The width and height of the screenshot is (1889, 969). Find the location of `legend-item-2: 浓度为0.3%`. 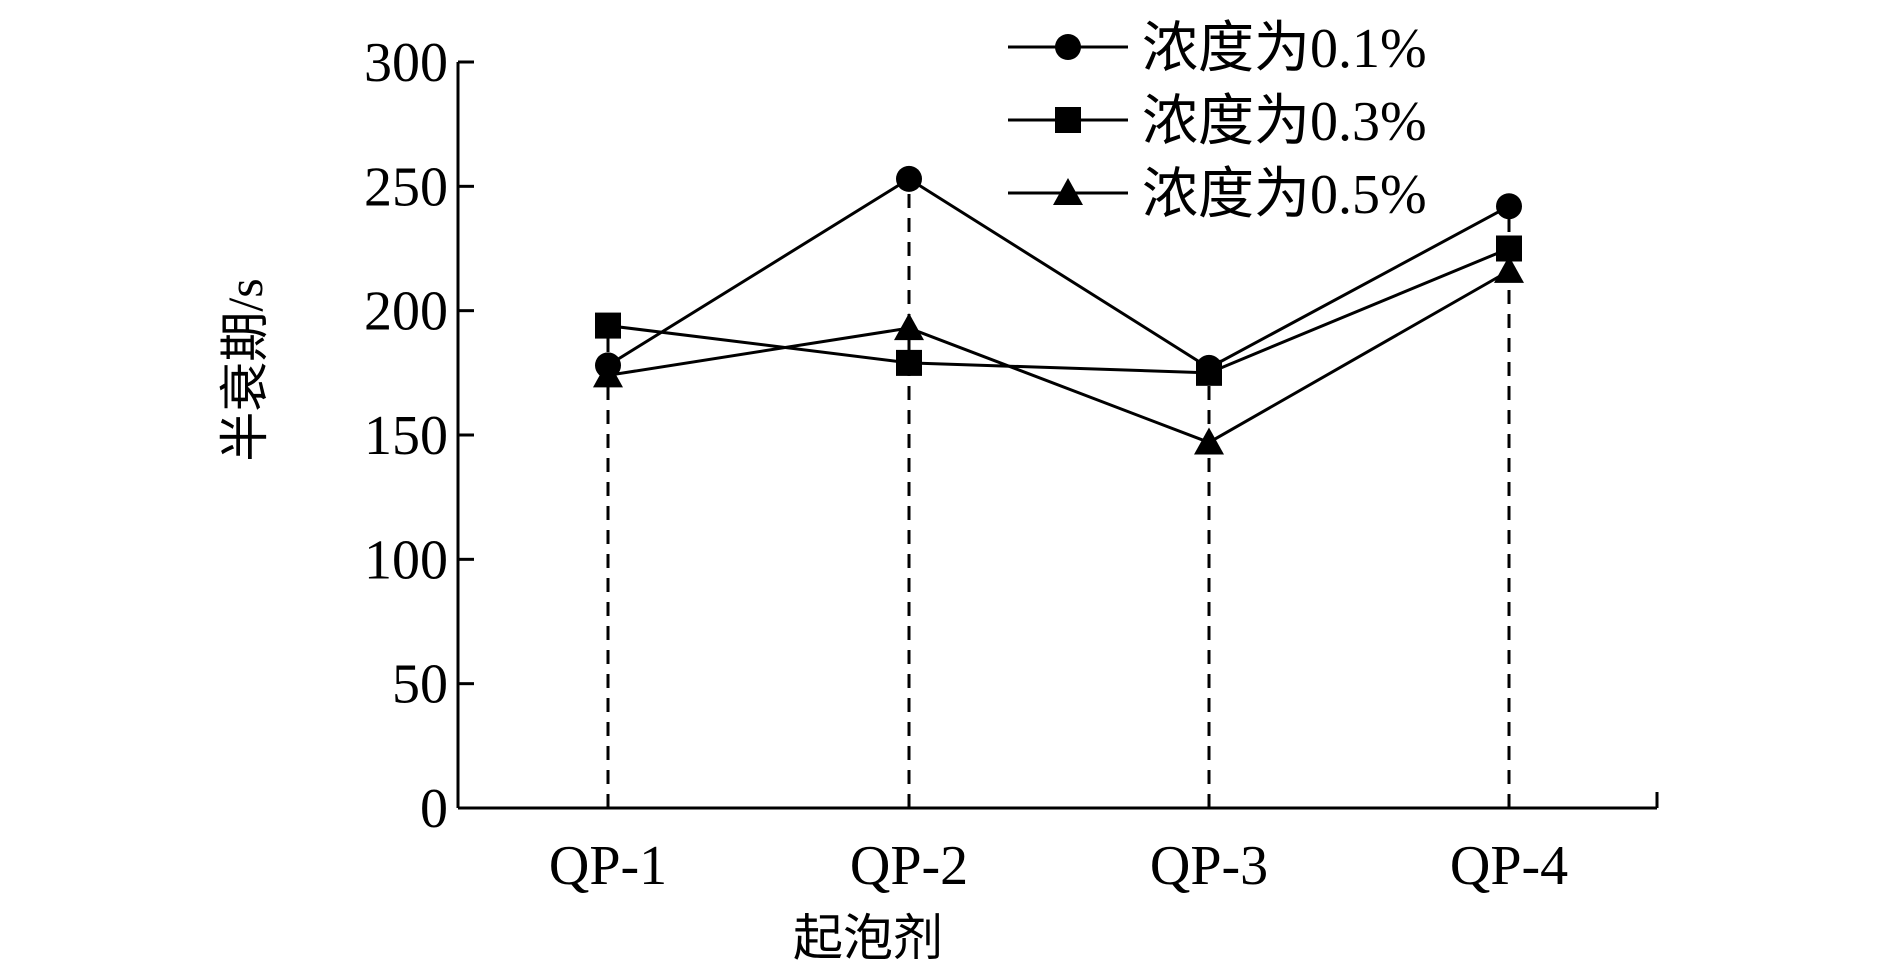

legend-item-2: 浓度为0.3% is located at coordinates (1217, 122).